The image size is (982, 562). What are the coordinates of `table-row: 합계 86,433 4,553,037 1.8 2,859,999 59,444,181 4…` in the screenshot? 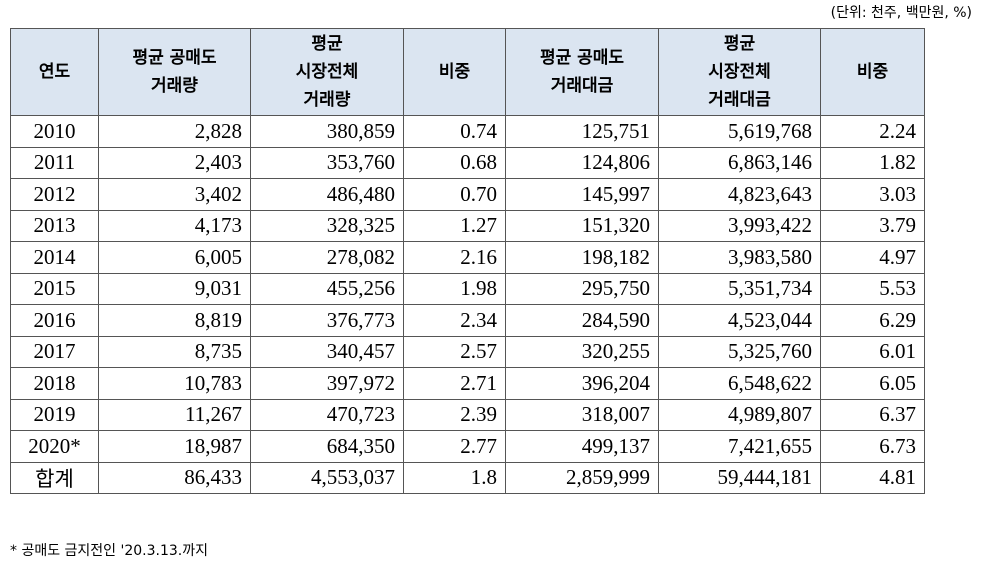 It's located at (467, 477).